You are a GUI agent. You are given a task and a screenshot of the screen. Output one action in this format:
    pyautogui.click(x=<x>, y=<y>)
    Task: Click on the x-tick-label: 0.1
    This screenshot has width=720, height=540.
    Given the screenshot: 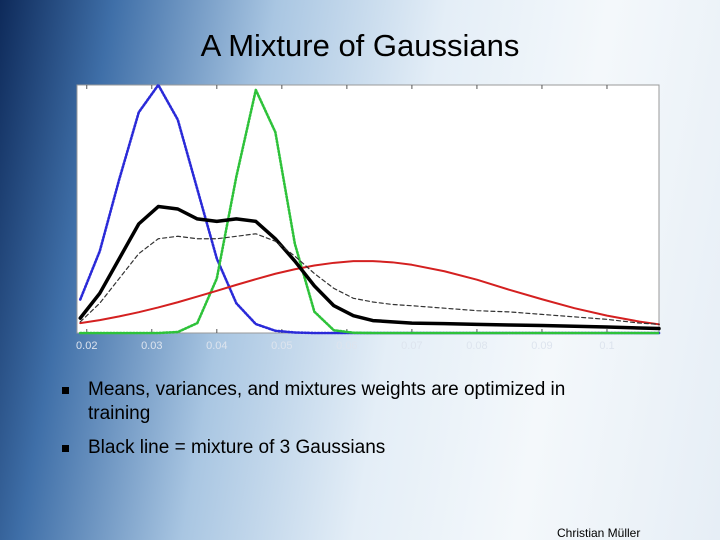 What is the action you would take?
    pyautogui.click(x=606, y=346)
    